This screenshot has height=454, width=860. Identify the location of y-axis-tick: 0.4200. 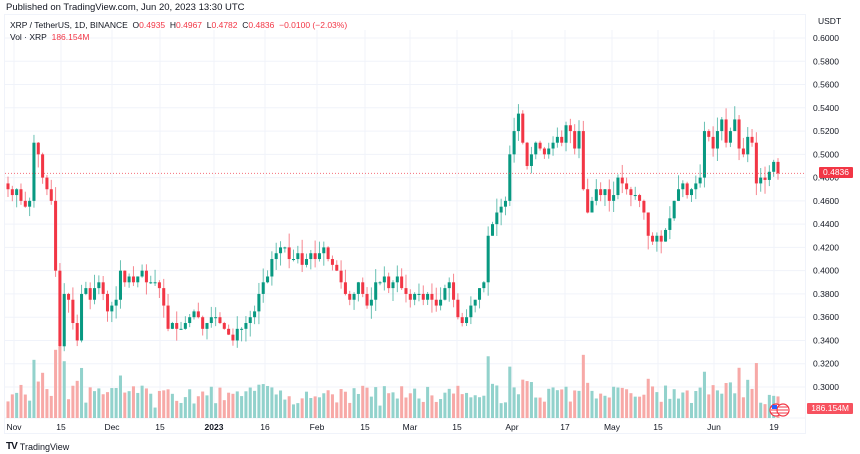
(826, 247).